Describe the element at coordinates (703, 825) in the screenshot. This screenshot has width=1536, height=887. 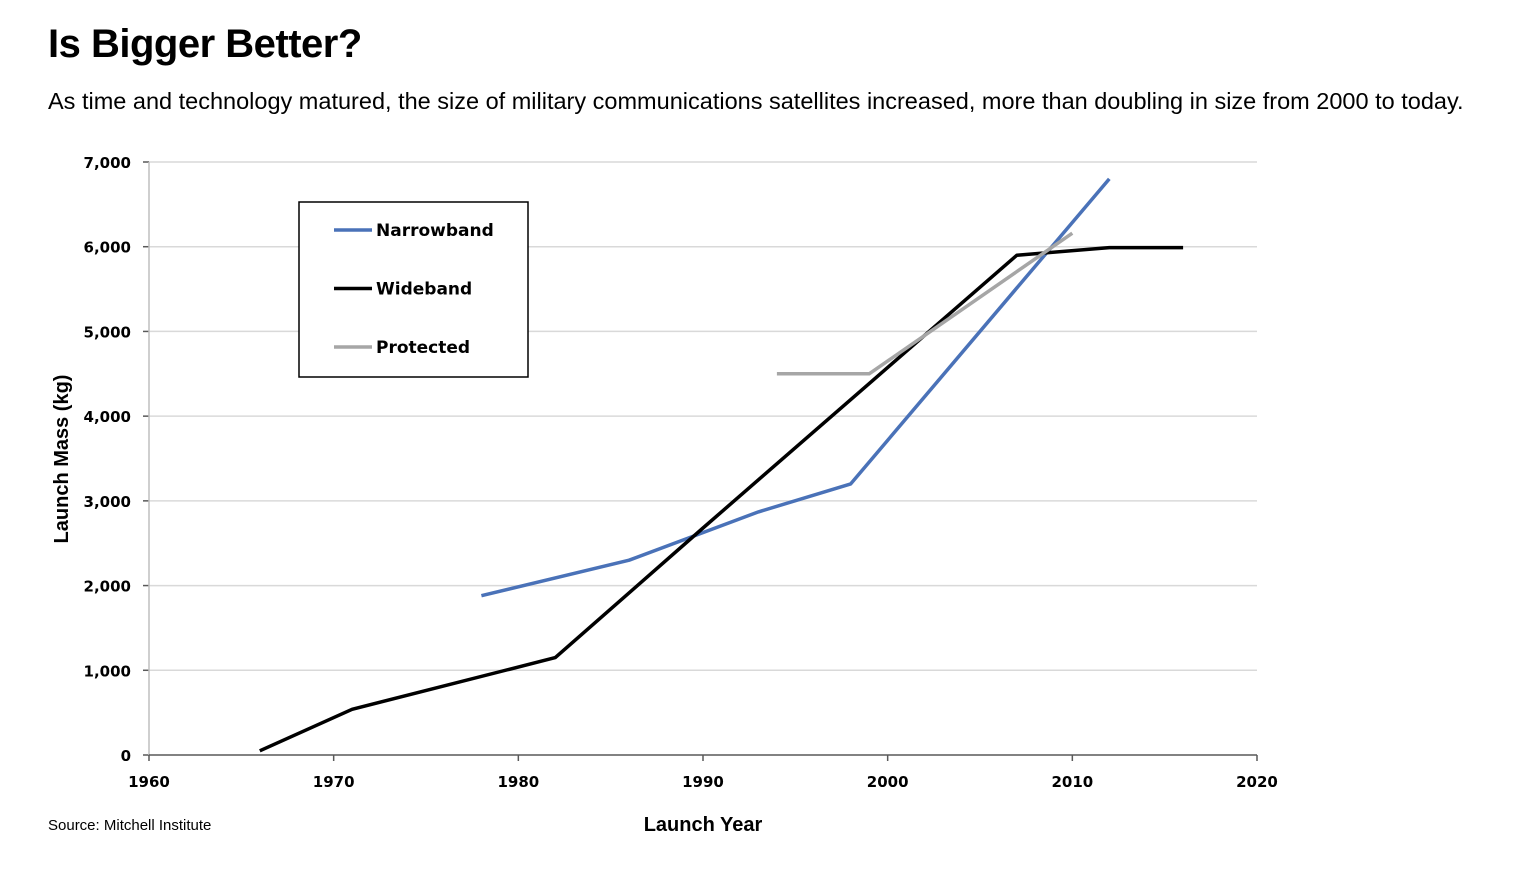
I see `x-axis-title: Launch Year` at that location.